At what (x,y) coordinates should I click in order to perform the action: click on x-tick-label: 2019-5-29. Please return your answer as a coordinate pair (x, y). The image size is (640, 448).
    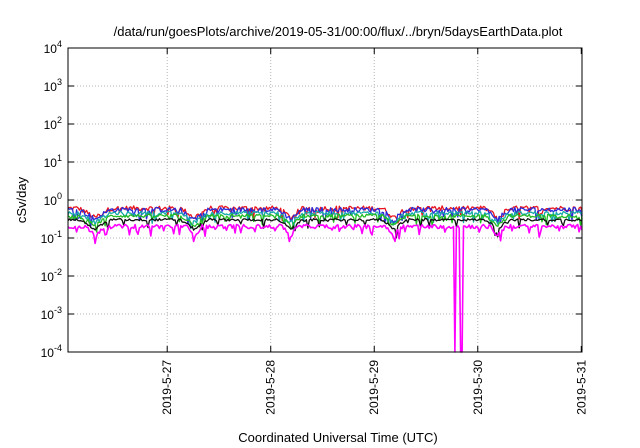
    Looking at the image, I should click on (374, 387).